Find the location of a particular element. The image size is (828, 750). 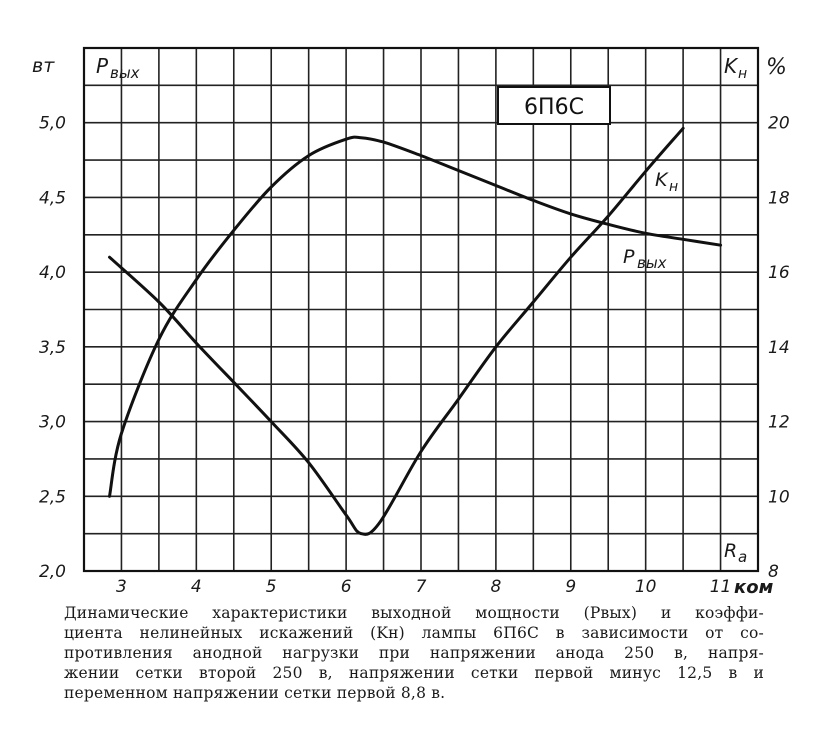

tick-label: 6 is located at coordinates (346, 587).